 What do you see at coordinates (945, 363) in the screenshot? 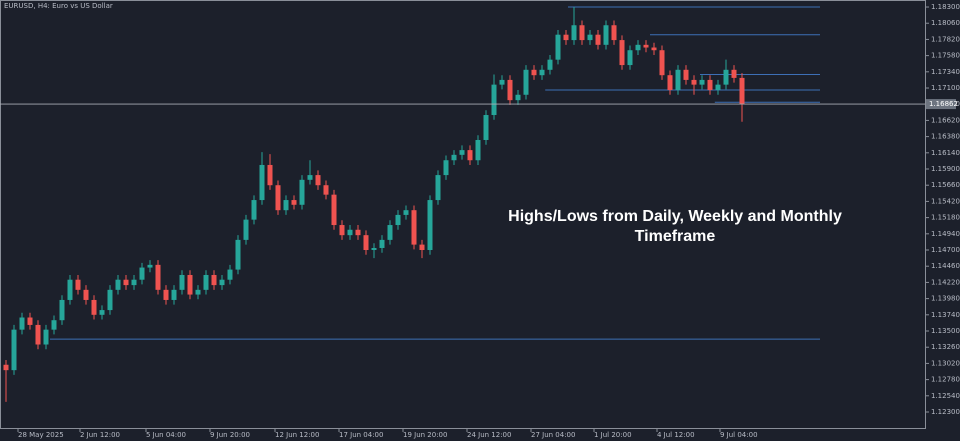
I see `y-tick-label: 1.13020` at bounding box center [945, 363].